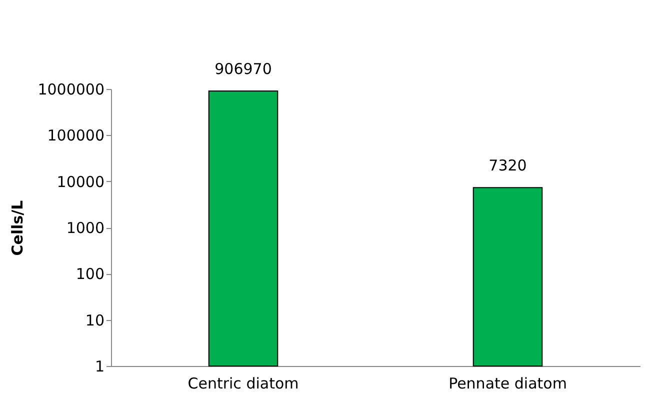 The height and width of the screenshot is (403, 658). What do you see at coordinates (75, 135) in the screenshot?
I see `y-tick-label: 100000` at bounding box center [75, 135].